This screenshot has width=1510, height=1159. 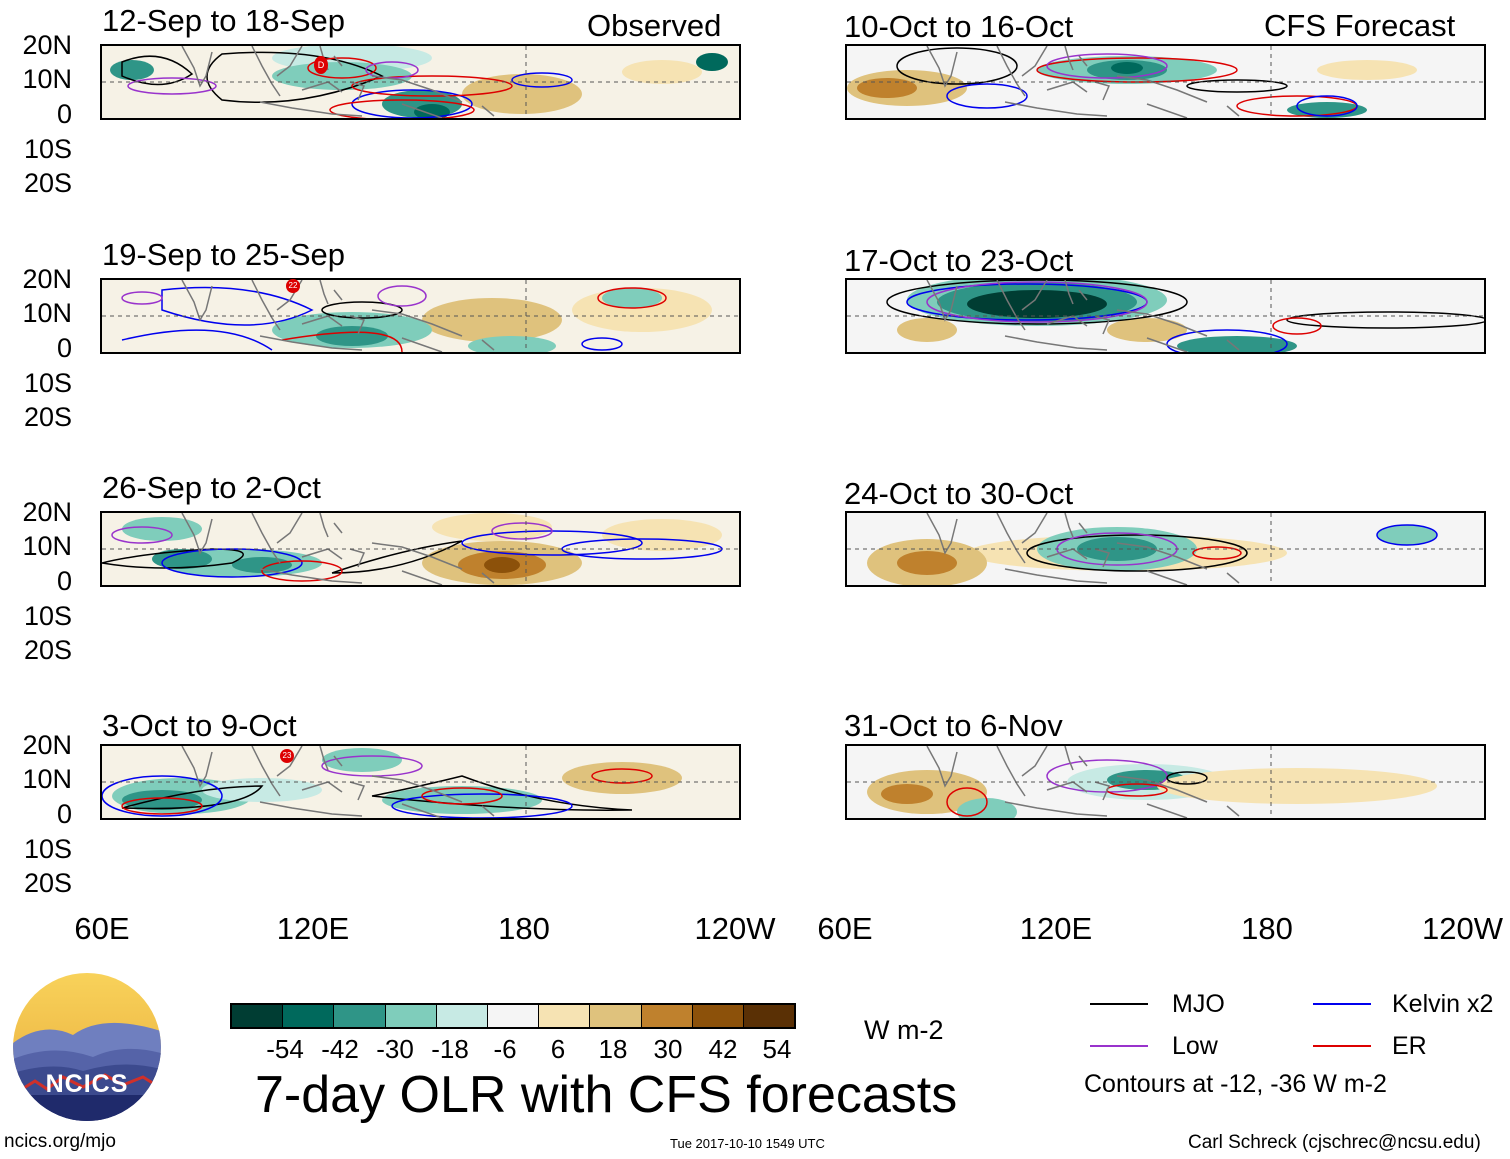 What do you see at coordinates (420, 782) in the screenshot?
I see `map-panel-l4` at bounding box center [420, 782].